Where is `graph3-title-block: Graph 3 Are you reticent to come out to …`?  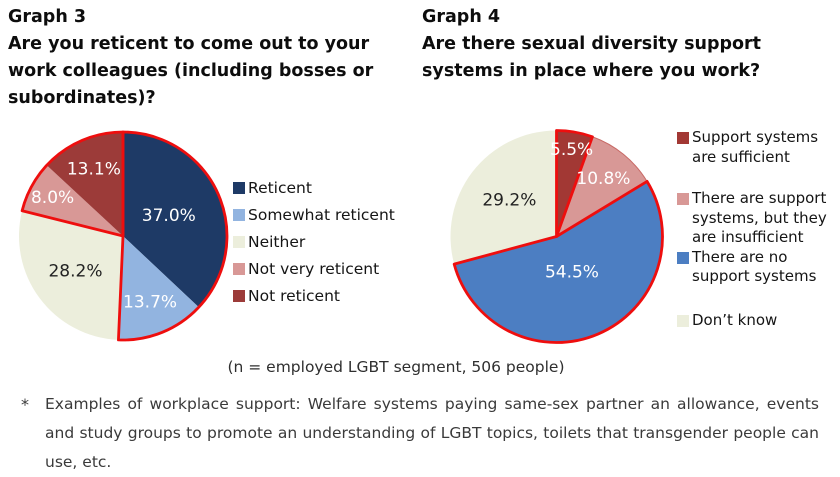
graph3-title-block: Graph 3 Are you reticent to come out to … is located at coordinates (207, 58).